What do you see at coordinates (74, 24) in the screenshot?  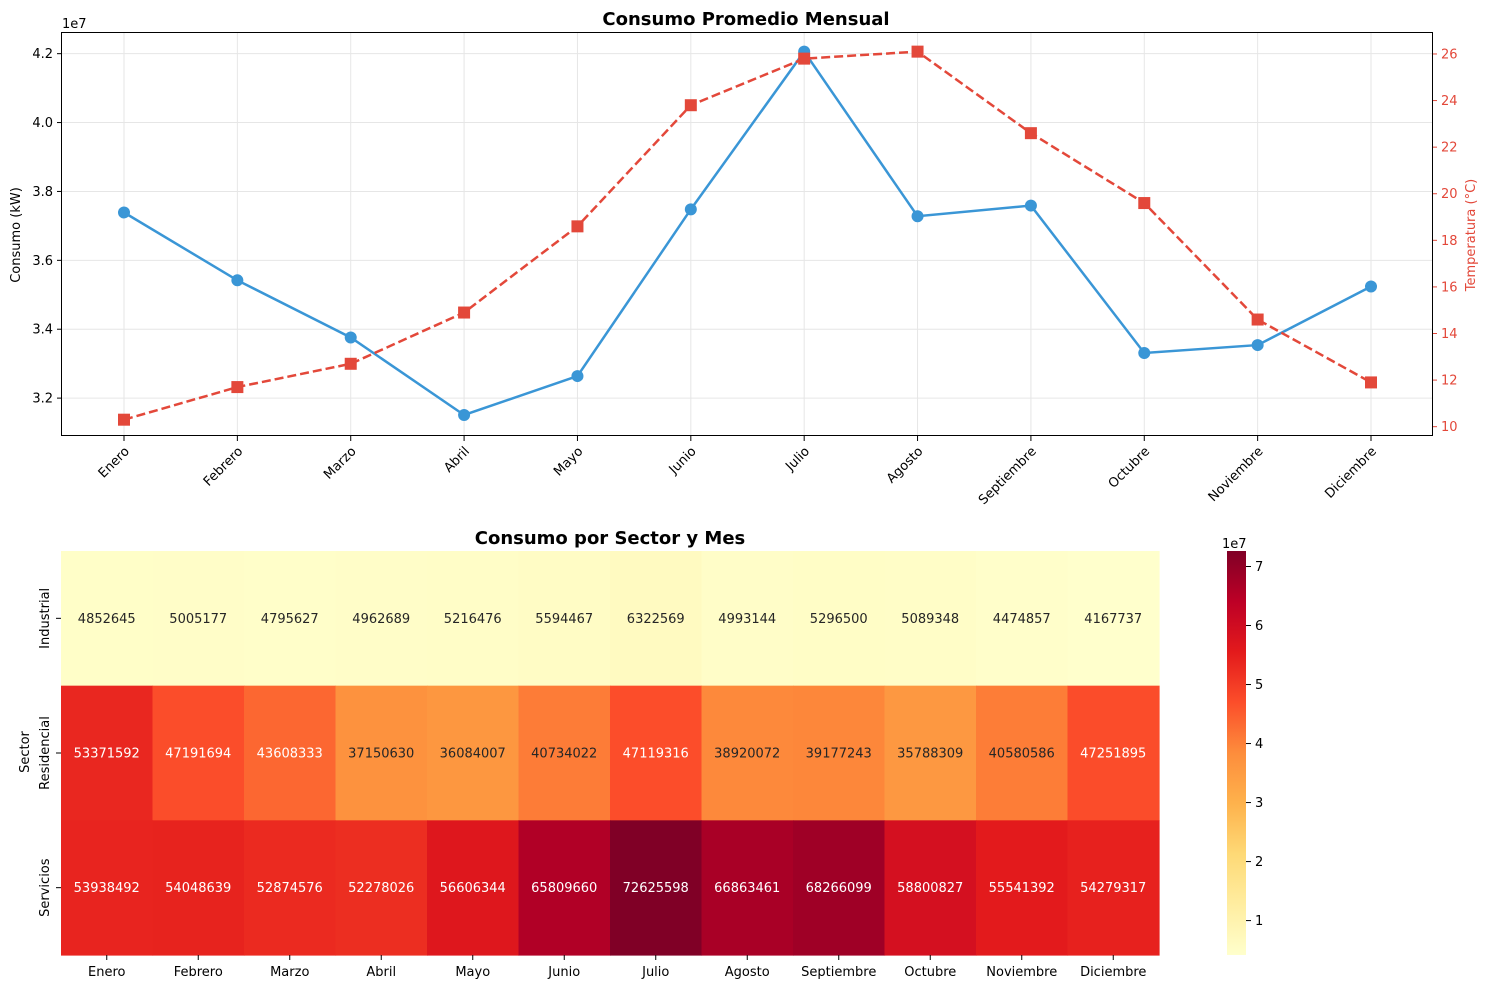 I see `y-axis-offset-label: 1e7` at bounding box center [74, 24].